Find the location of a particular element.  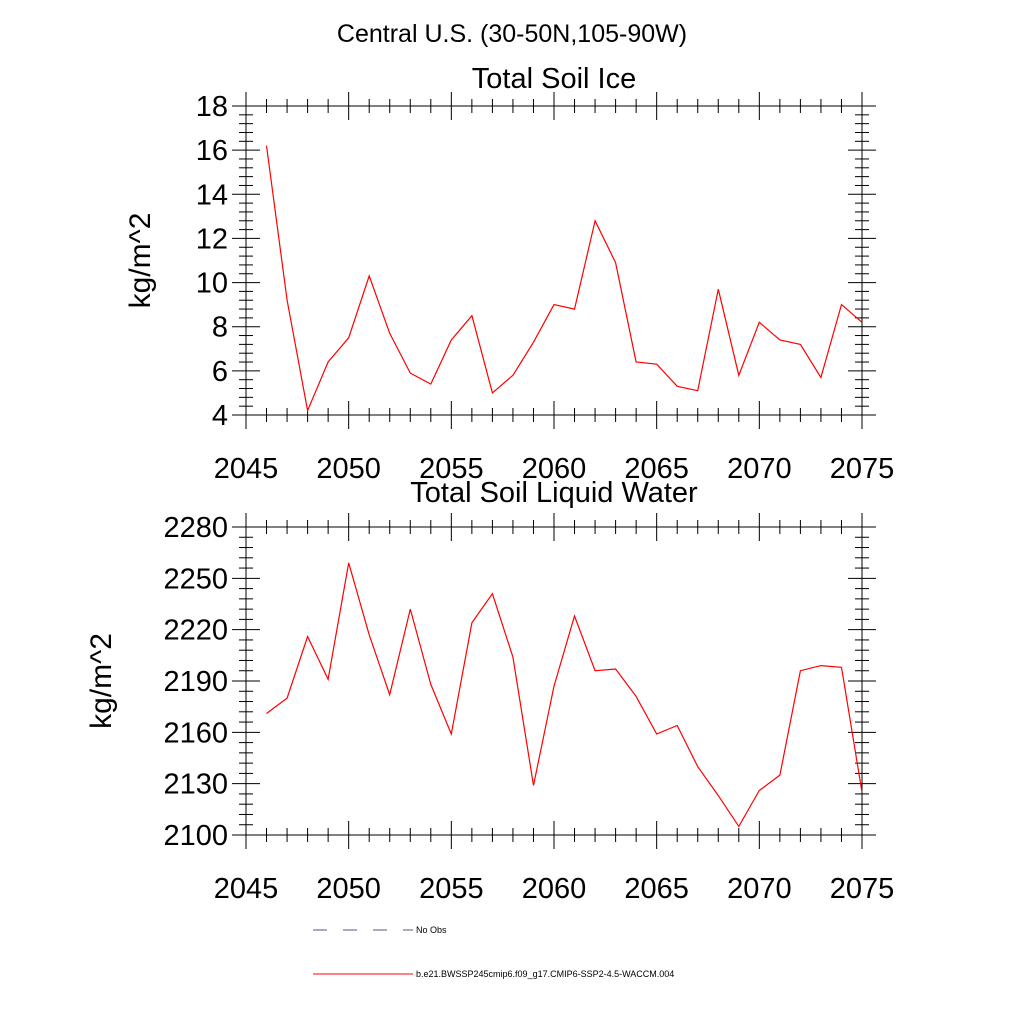

y-tick-label: 2250 is located at coordinates (195, 579).